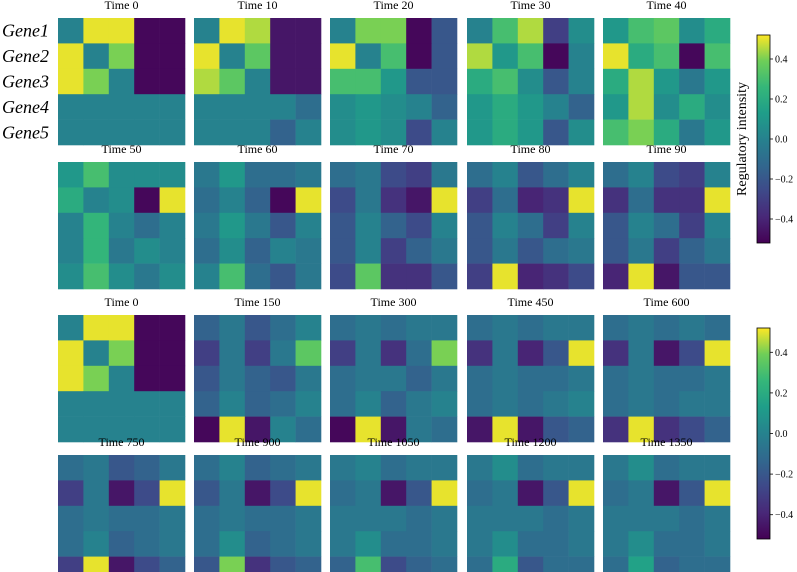 Image resolution: width=797 pixels, height=572 pixels. What do you see at coordinates (763, 433) in the screenshot?
I see `colorbar-gradient` at bounding box center [763, 433].